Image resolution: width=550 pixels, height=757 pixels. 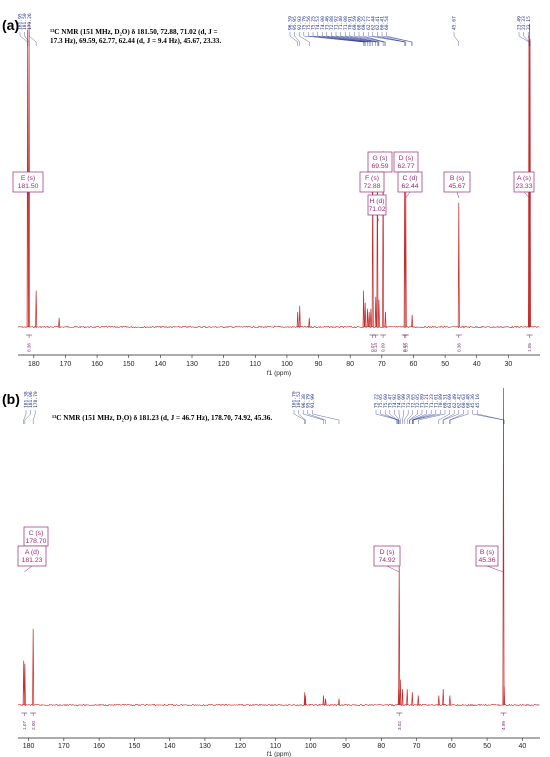 I want to click on peak-box-shift: 69.59, so click(x=379, y=166).